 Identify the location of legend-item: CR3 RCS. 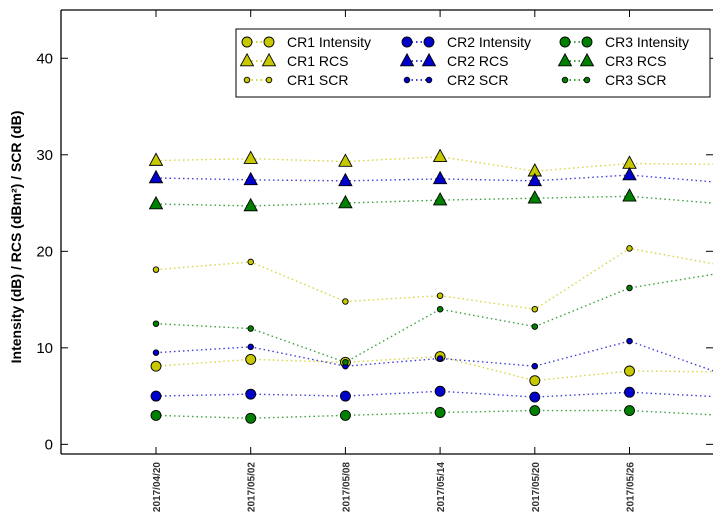
(611, 60).